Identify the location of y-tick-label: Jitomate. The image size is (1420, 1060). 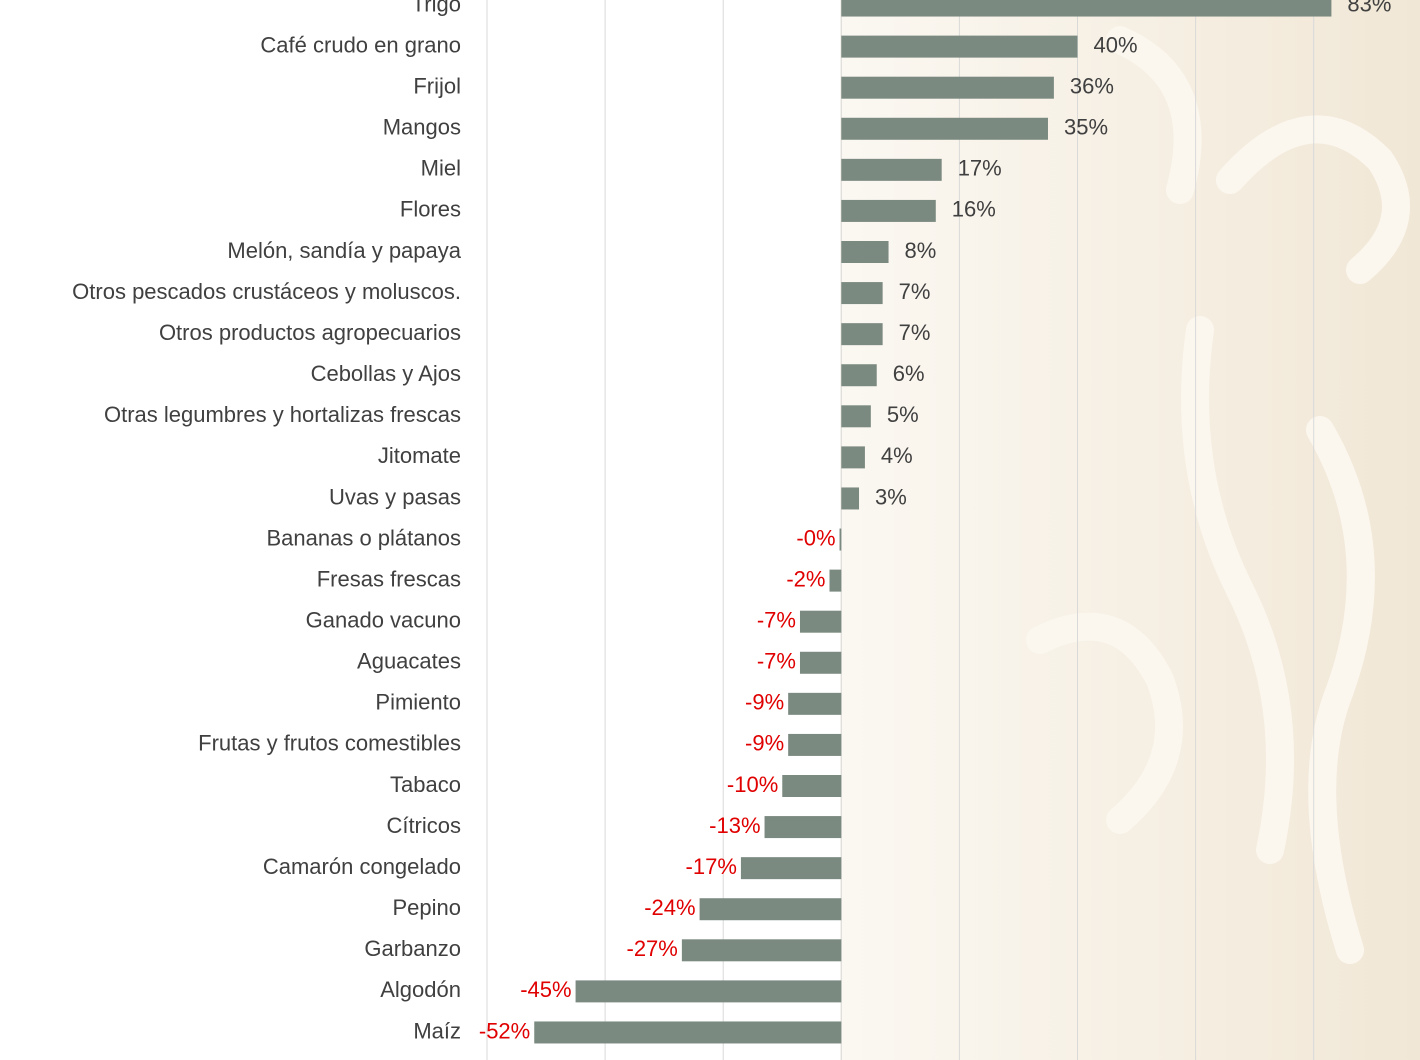
(419, 455).